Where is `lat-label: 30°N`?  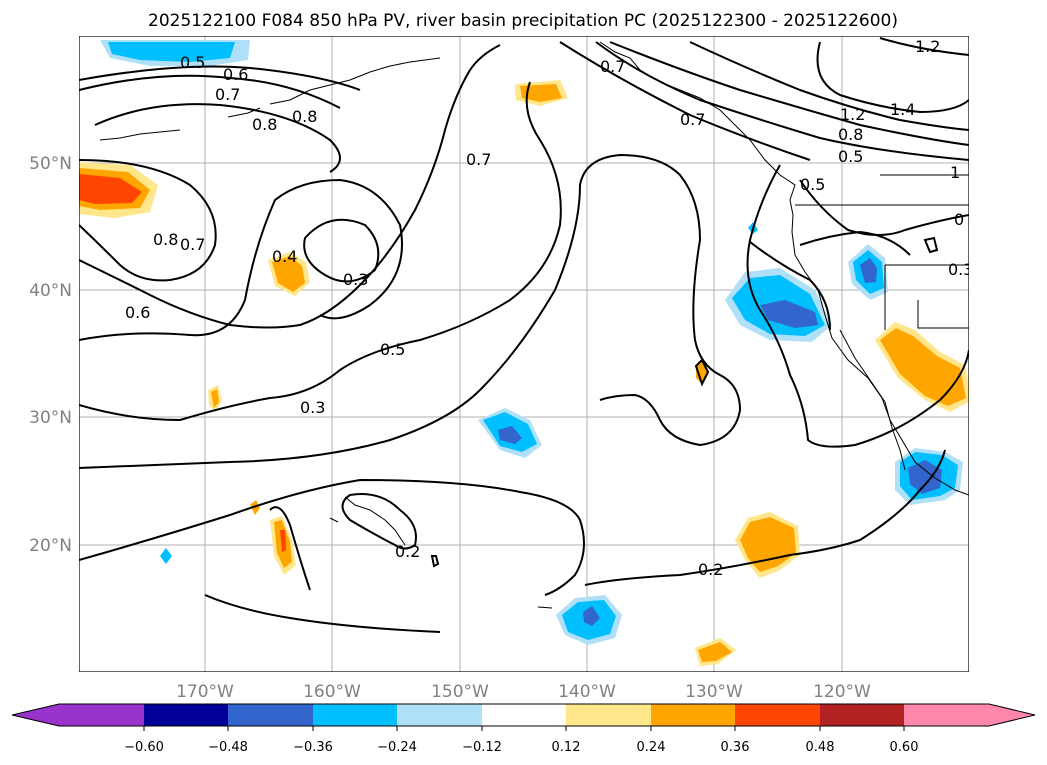
lat-label: 30°N is located at coordinates (50, 418).